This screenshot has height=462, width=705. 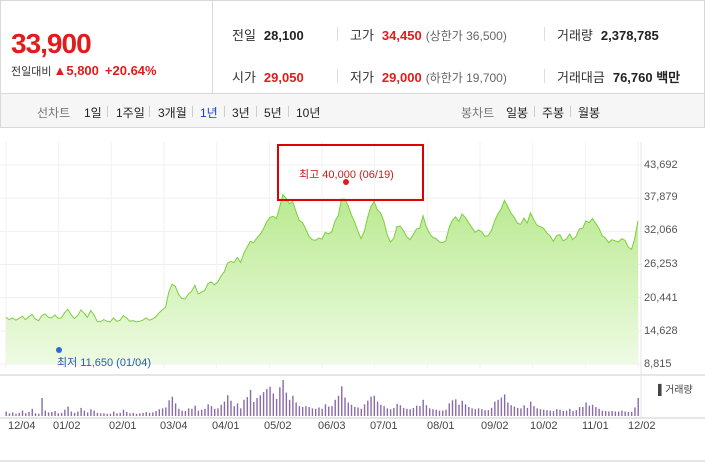 I want to click on change-label: 전일대비, so click(x=31, y=72).